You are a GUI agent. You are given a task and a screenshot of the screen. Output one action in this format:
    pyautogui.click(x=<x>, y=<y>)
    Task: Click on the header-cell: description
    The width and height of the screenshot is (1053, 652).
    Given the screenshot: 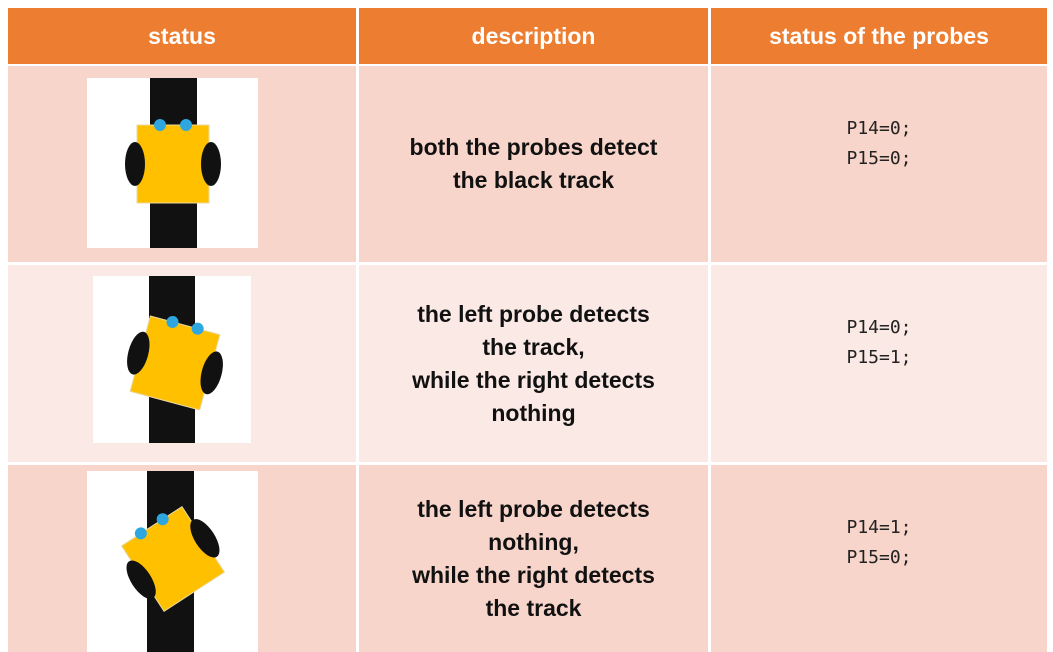 What is the action you would take?
    pyautogui.click(x=533, y=36)
    